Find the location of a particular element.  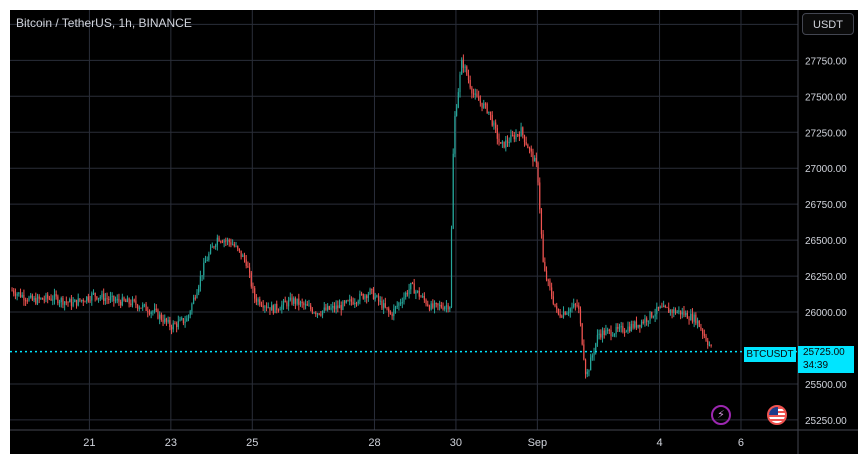

price-tick-label: 27500.00 is located at coordinates (826, 97).